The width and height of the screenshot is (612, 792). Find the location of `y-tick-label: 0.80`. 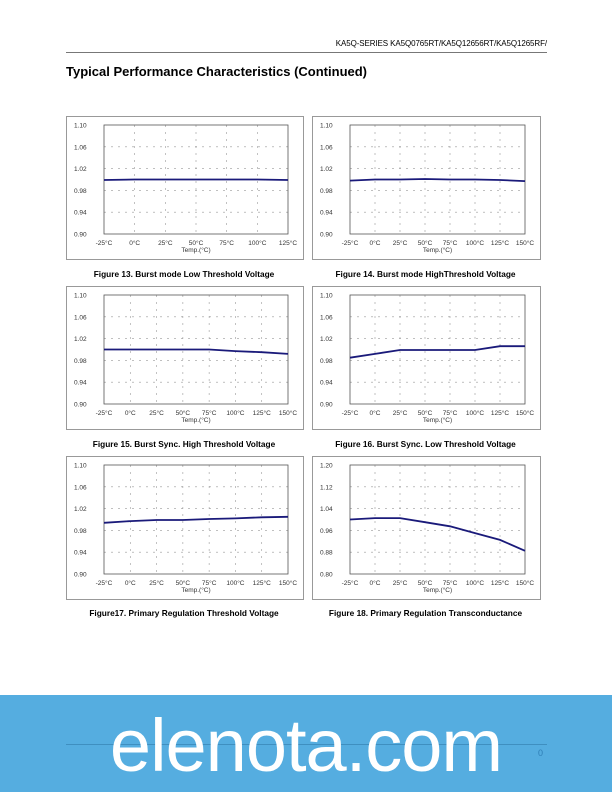

y-tick-label: 0.80 is located at coordinates (326, 575).